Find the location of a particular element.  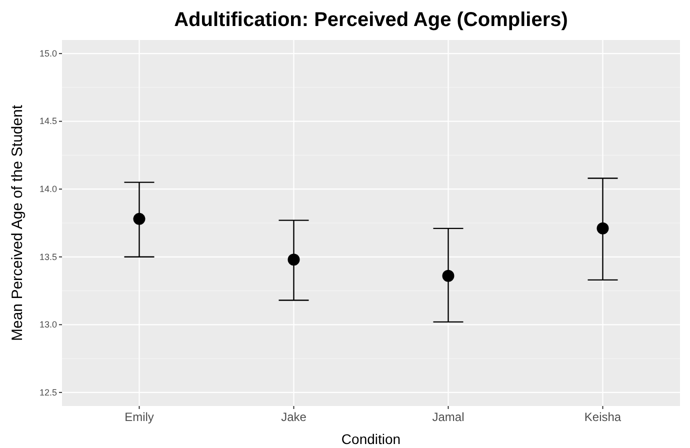

y-tick-label: 13.5 is located at coordinates (48, 257).